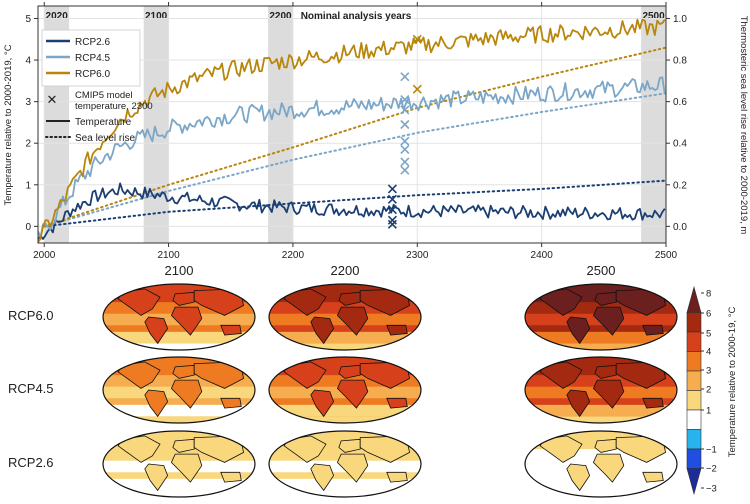 The height and width of the screenshot is (504, 750). Describe the element at coordinates (711, 450) in the screenshot. I see `colorbar-tick-label-7: −1` at that location.